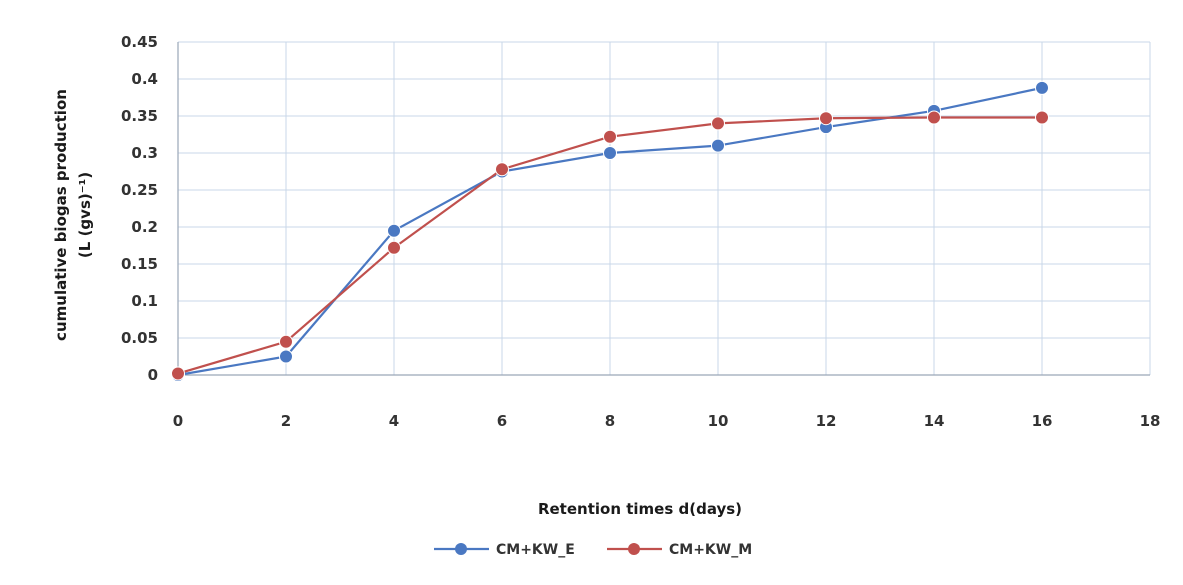 The height and width of the screenshot is (585, 1183). Describe the element at coordinates (139, 116) in the screenshot. I see `y-tick-label: 0.35` at that location.